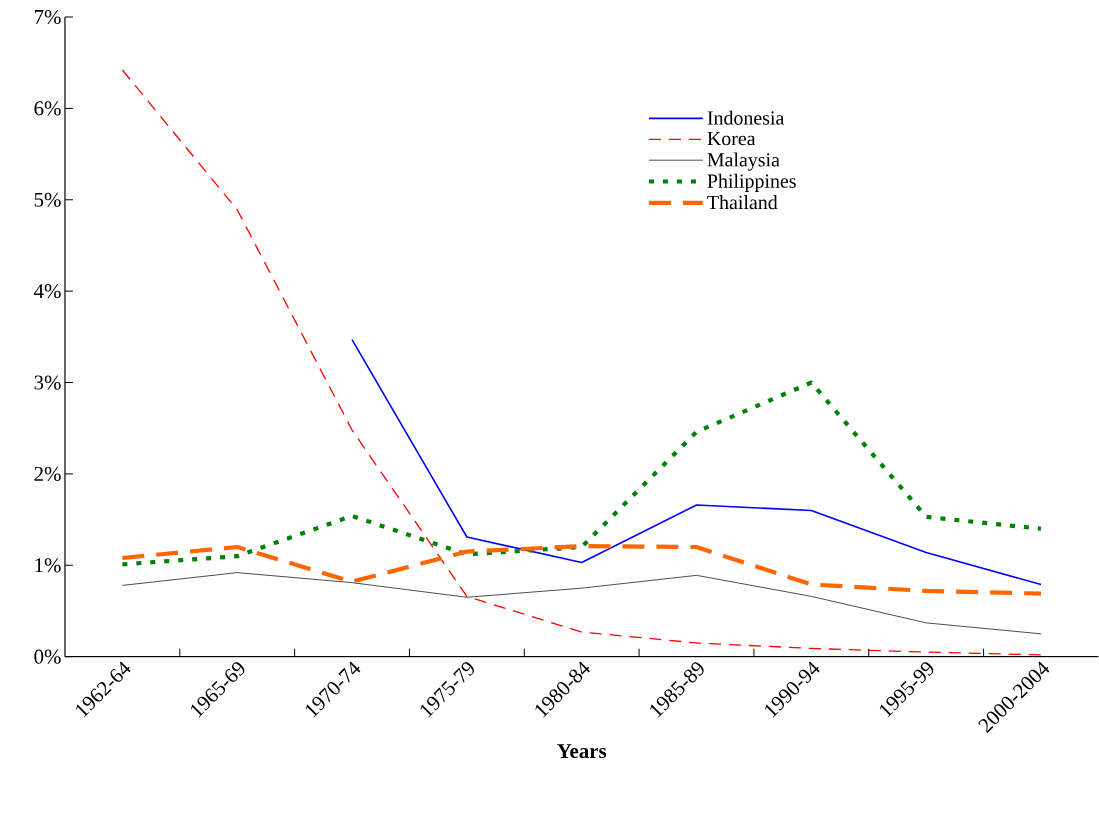  What do you see at coordinates (743, 161) in the screenshot?
I see `legend-label: Malaysia` at bounding box center [743, 161].